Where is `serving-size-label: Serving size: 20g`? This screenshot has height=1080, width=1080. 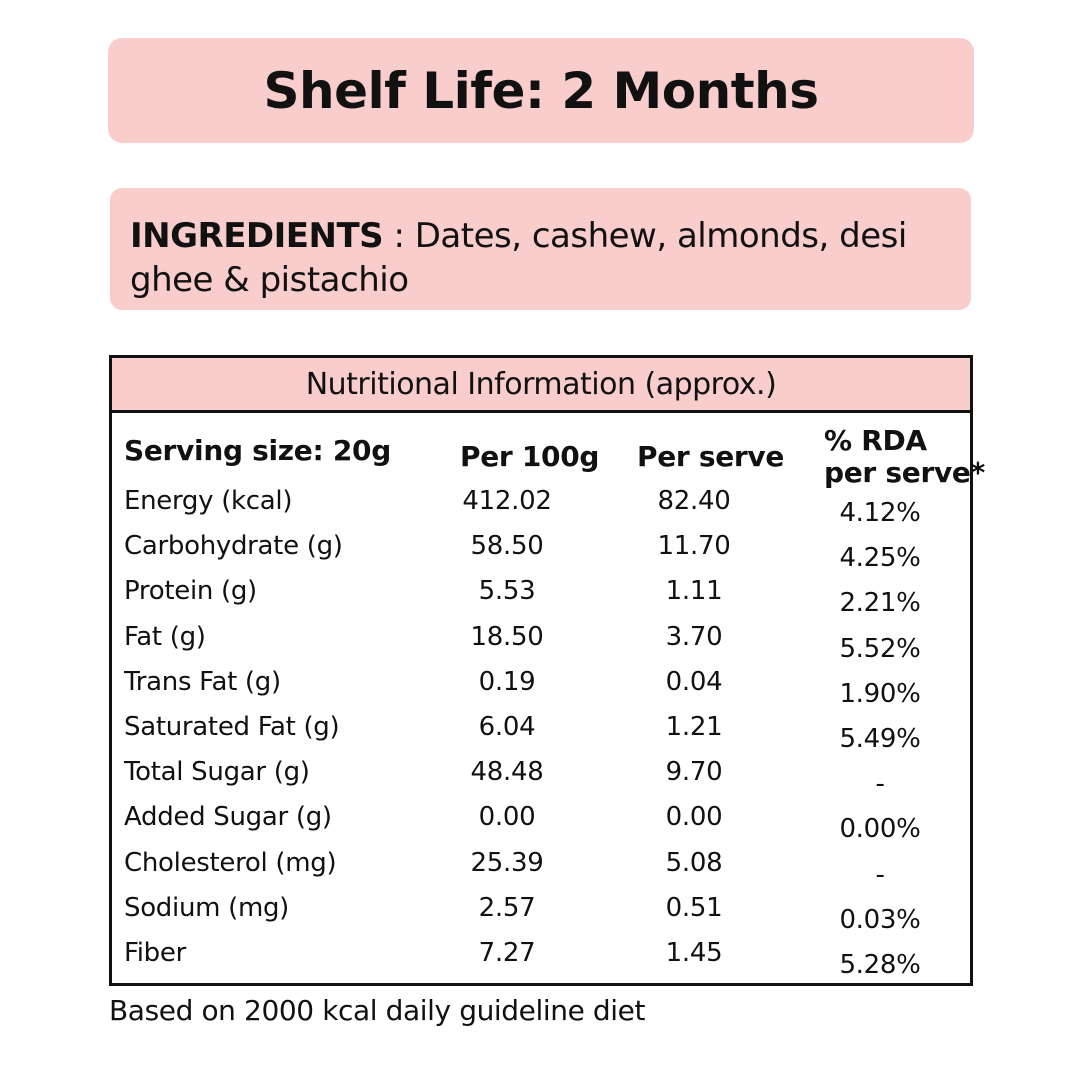 serving-size-label: Serving size: 20g is located at coordinates (257, 450).